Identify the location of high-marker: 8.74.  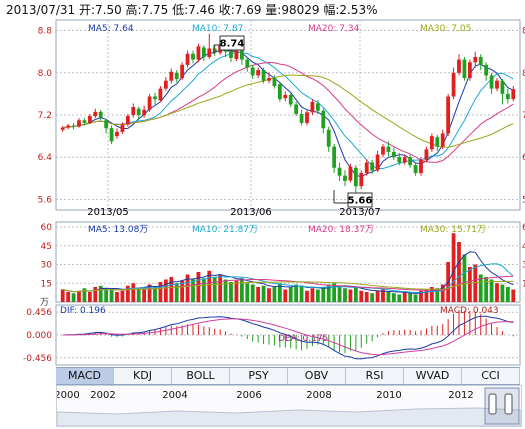
(229, 44).